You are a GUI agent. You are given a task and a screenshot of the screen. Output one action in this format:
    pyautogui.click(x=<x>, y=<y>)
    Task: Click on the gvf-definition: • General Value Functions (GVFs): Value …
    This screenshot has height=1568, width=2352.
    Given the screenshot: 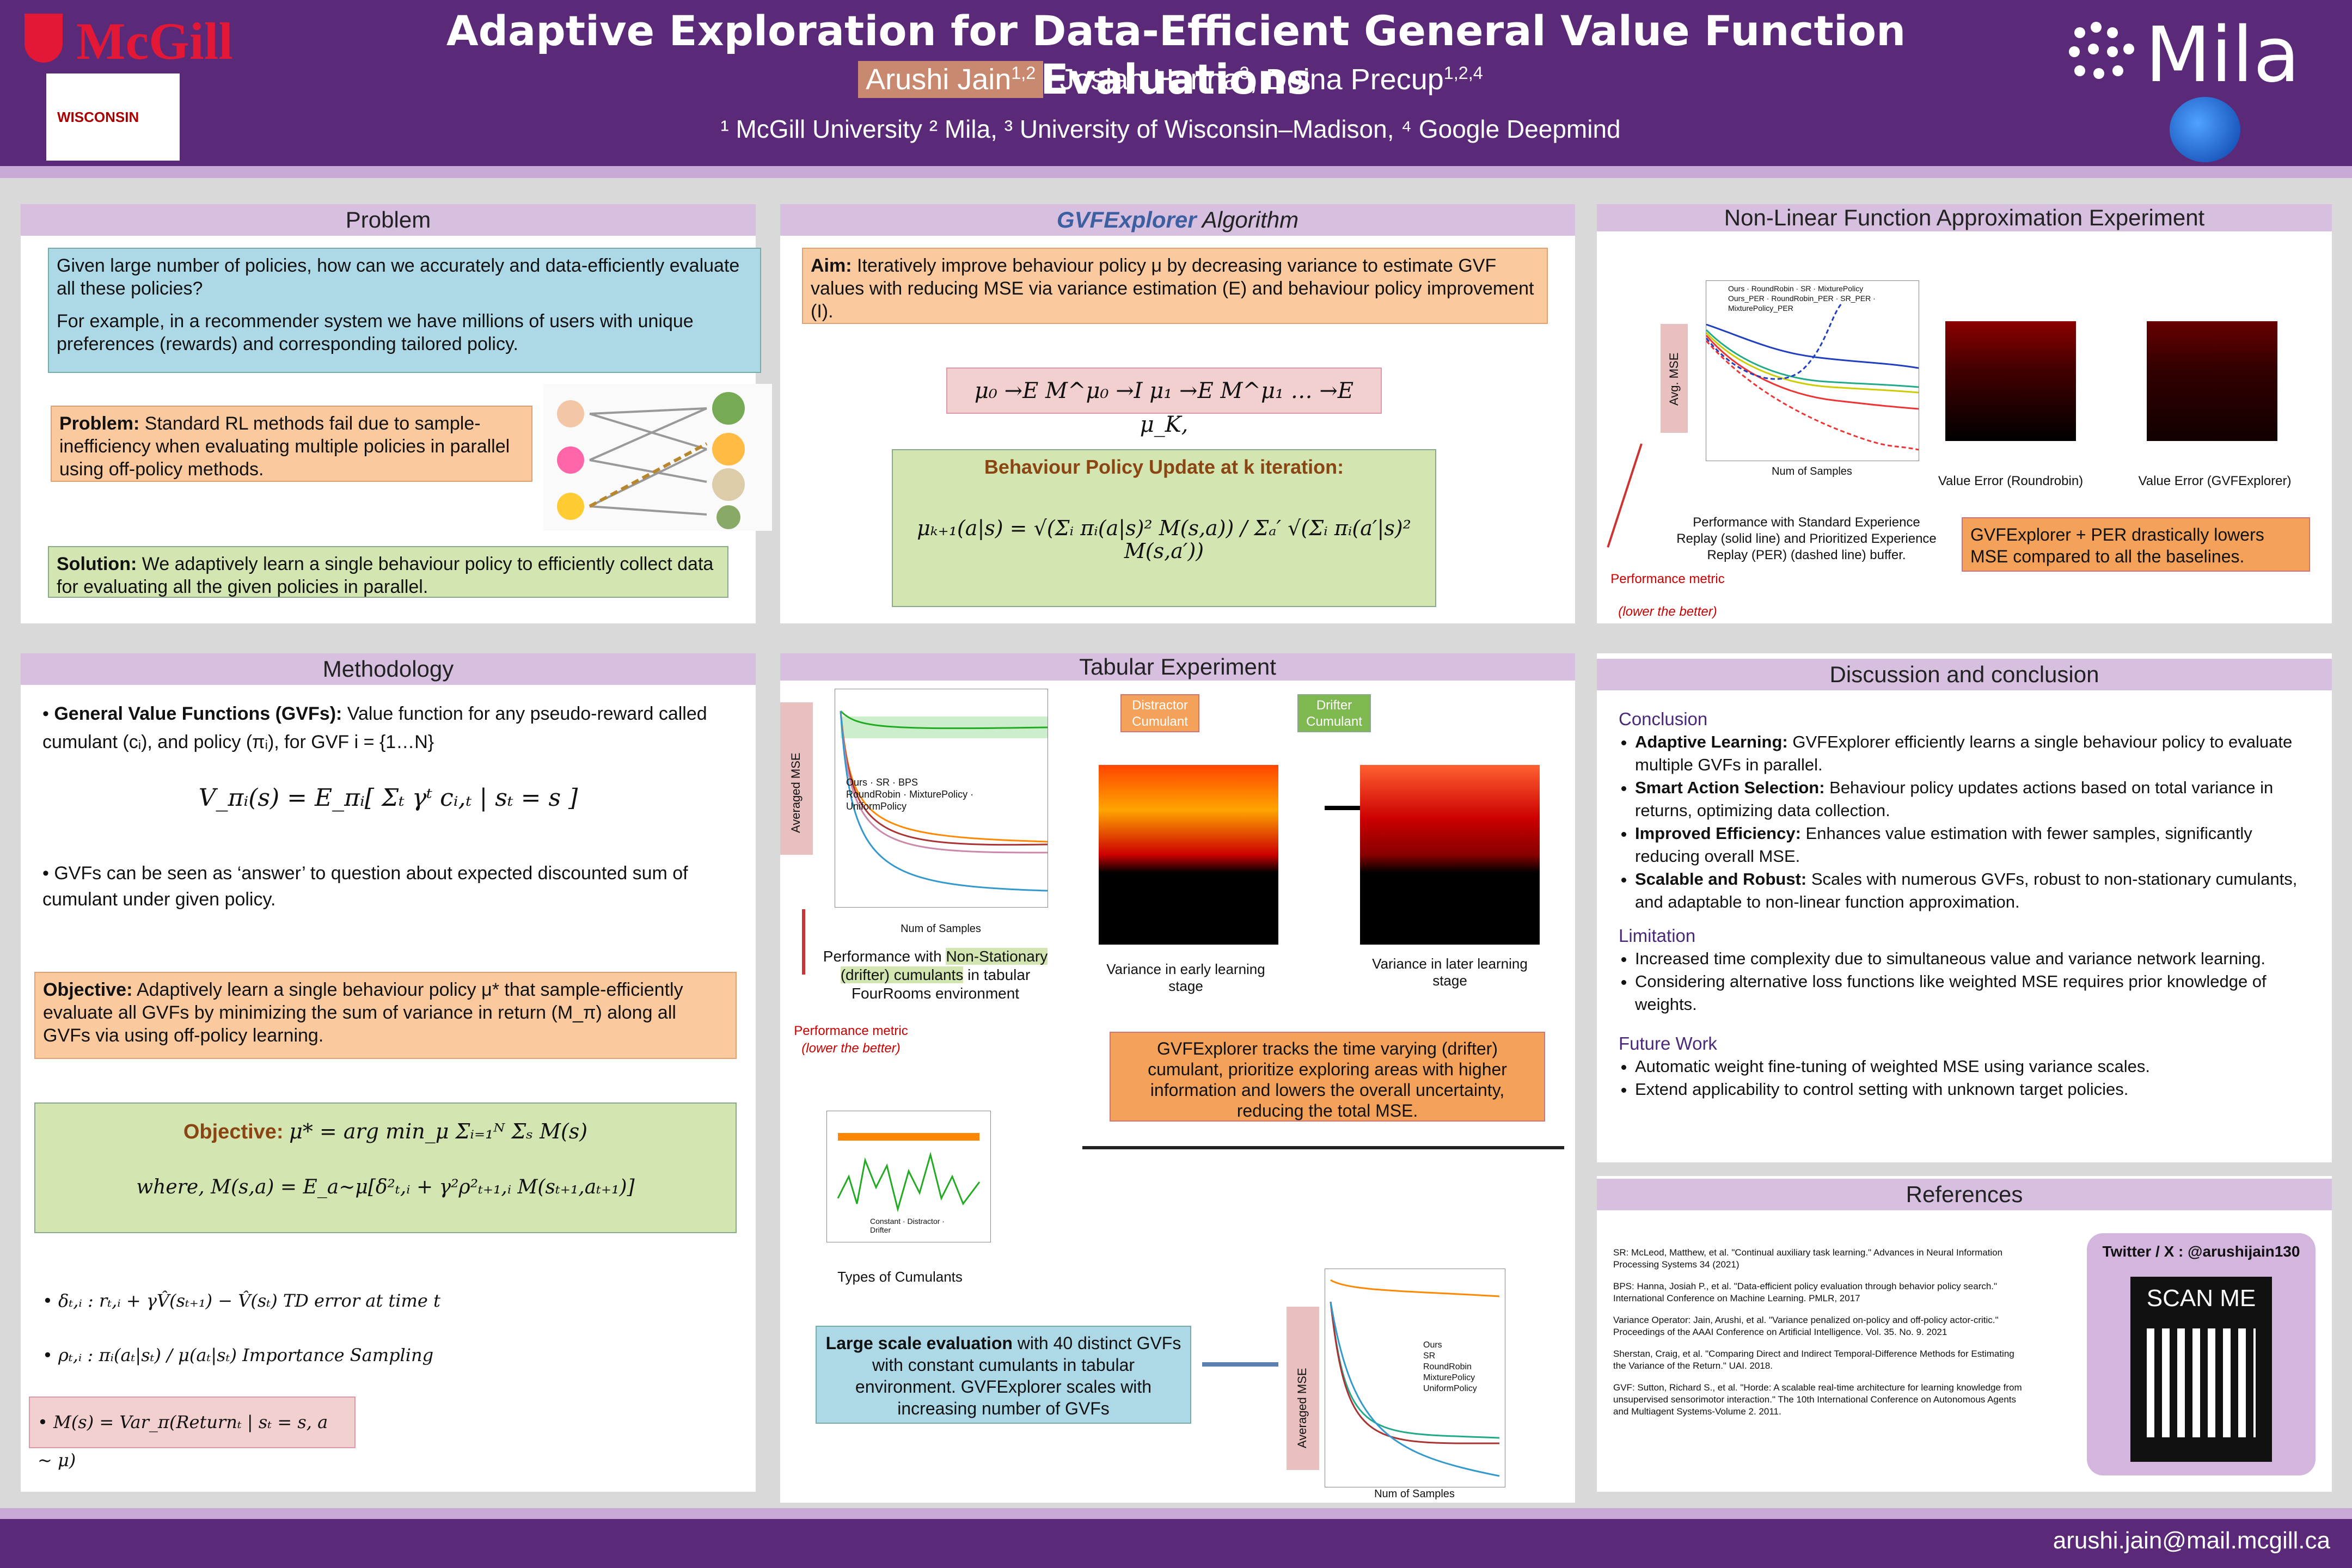 What is the action you would take?
    pyautogui.click(x=374, y=727)
    